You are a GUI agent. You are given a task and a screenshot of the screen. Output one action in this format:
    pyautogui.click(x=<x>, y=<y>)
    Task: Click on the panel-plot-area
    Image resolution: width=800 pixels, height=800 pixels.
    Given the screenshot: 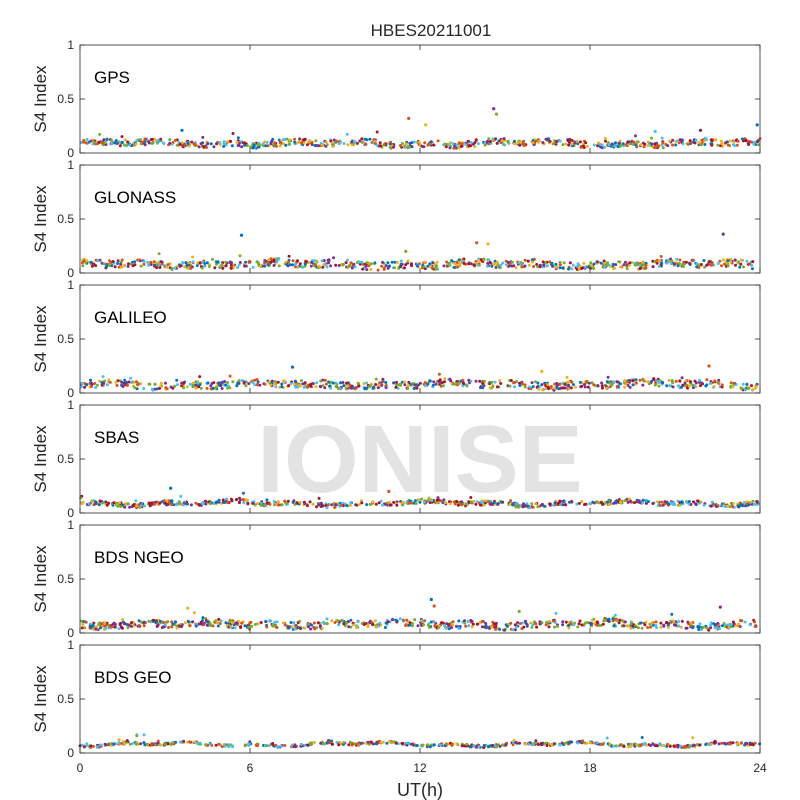 What is the action you would take?
    pyautogui.click(x=420, y=99)
    